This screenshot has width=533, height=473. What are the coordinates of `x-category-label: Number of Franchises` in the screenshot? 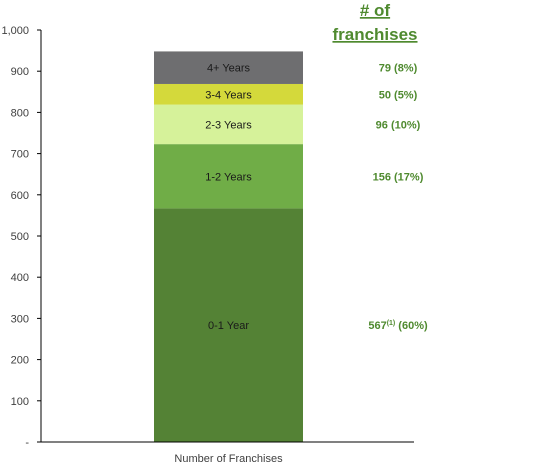 It's located at (228, 459).